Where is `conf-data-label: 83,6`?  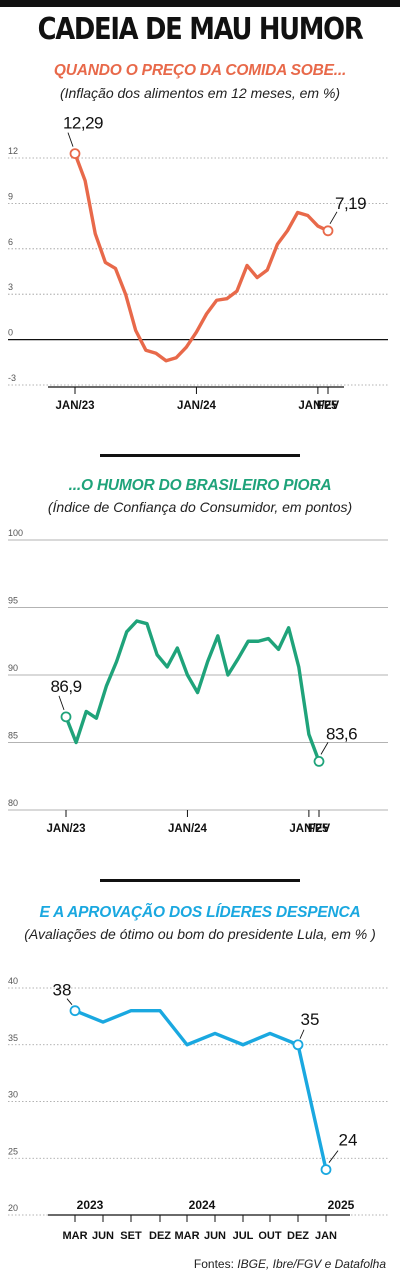 conf-data-label: 83,6 is located at coordinates (341, 733).